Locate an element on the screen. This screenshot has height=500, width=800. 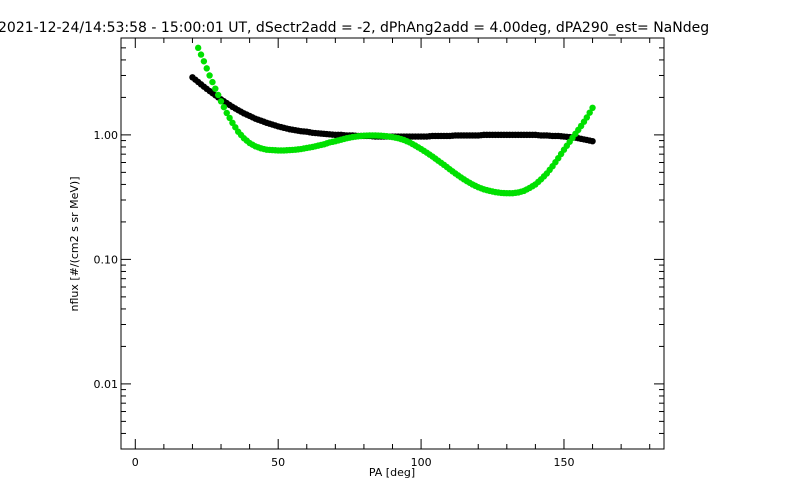
x-tick-label: 50 is located at coordinates (278, 462).